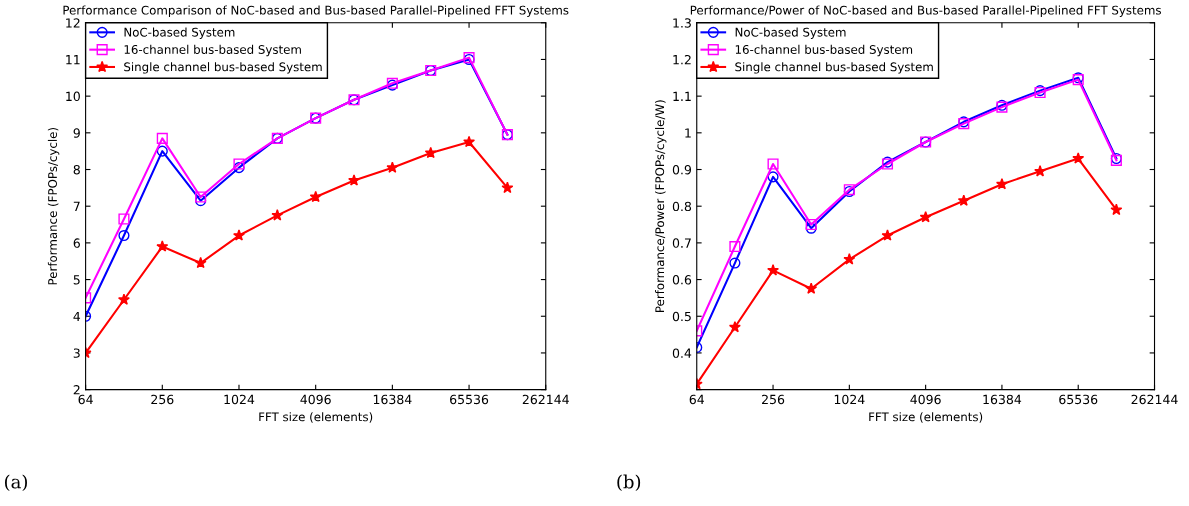 The image size is (1189, 506). What do you see at coordinates (76, 280) in the screenshot?
I see `y-tick-label: 5` at bounding box center [76, 280].